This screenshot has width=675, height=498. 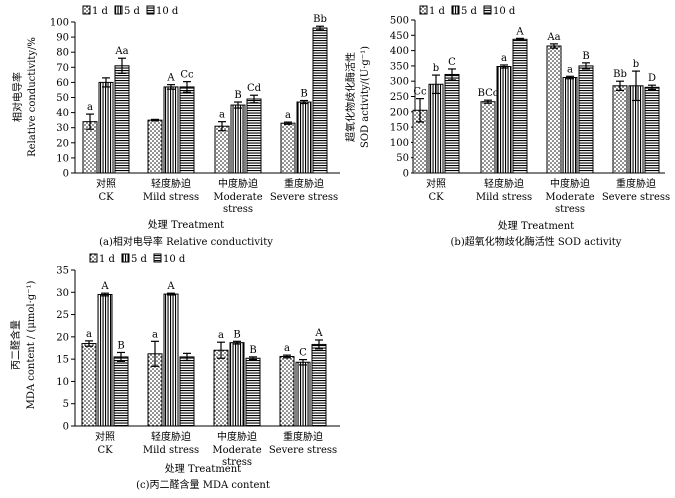 What do you see at coordinates (436, 68) in the screenshot?
I see `significance-label: b` at bounding box center [436, 68].